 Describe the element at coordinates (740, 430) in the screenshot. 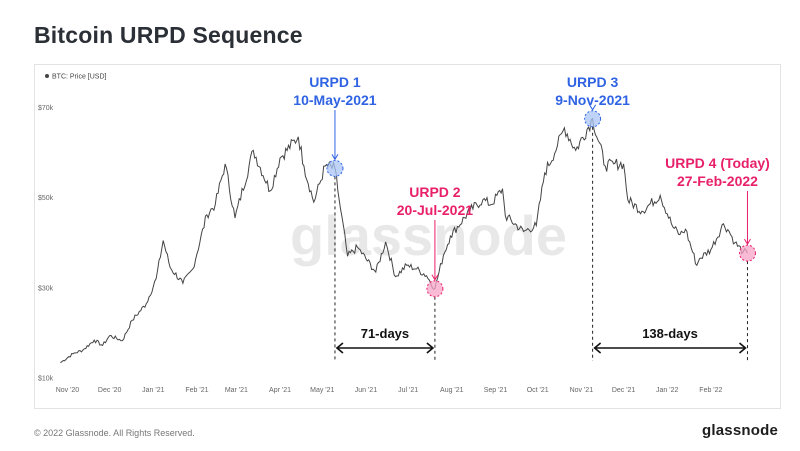

I see `brand-logo: glassnode` at that location.